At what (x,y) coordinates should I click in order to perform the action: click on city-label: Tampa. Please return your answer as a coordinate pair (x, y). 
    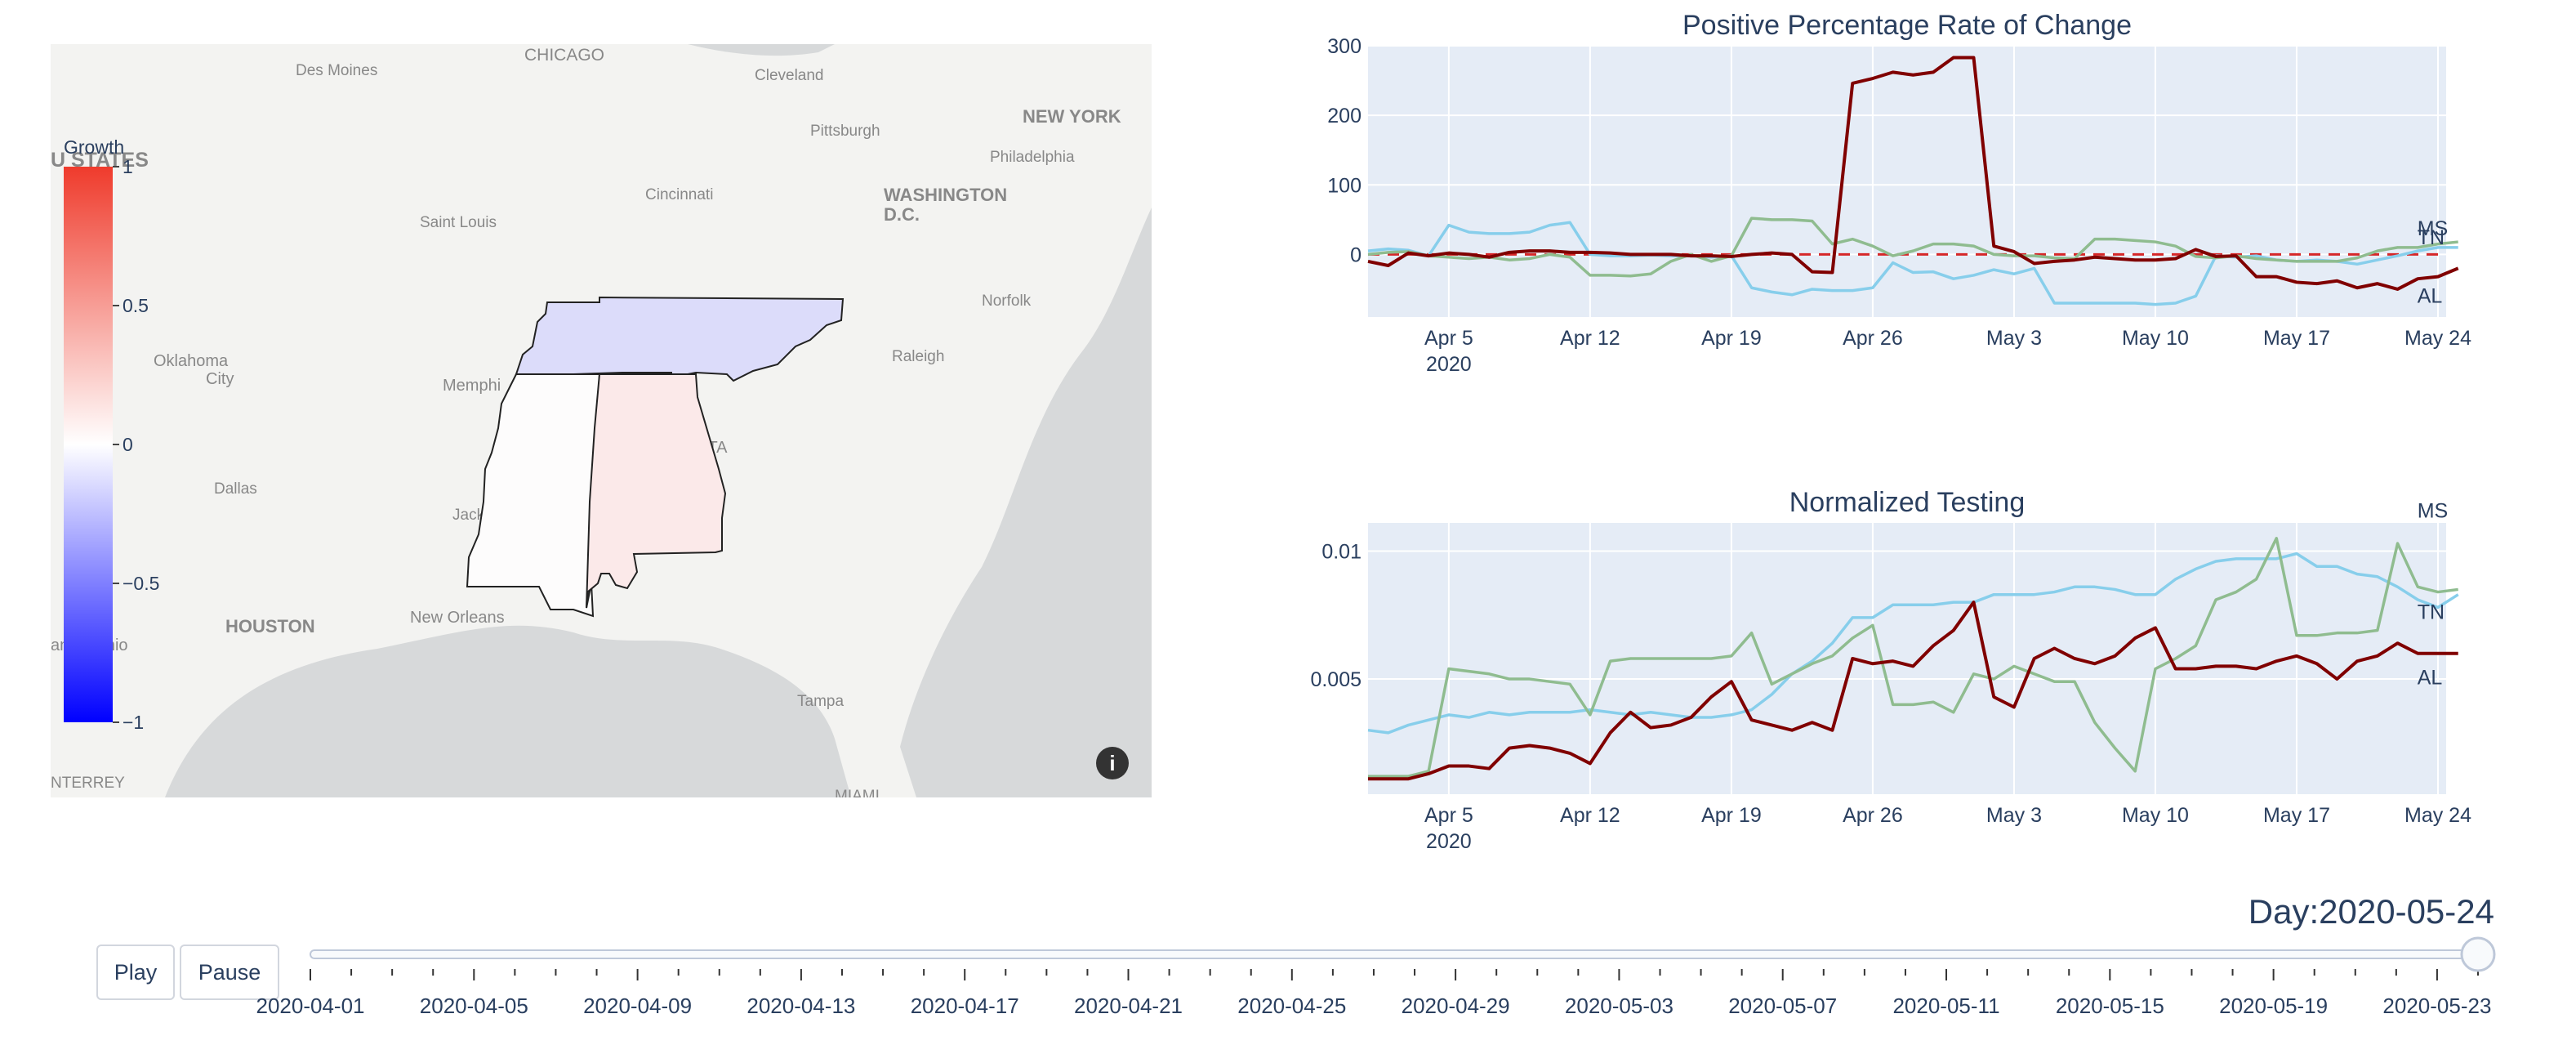
    Looking at the image, I should click on (820, 701).